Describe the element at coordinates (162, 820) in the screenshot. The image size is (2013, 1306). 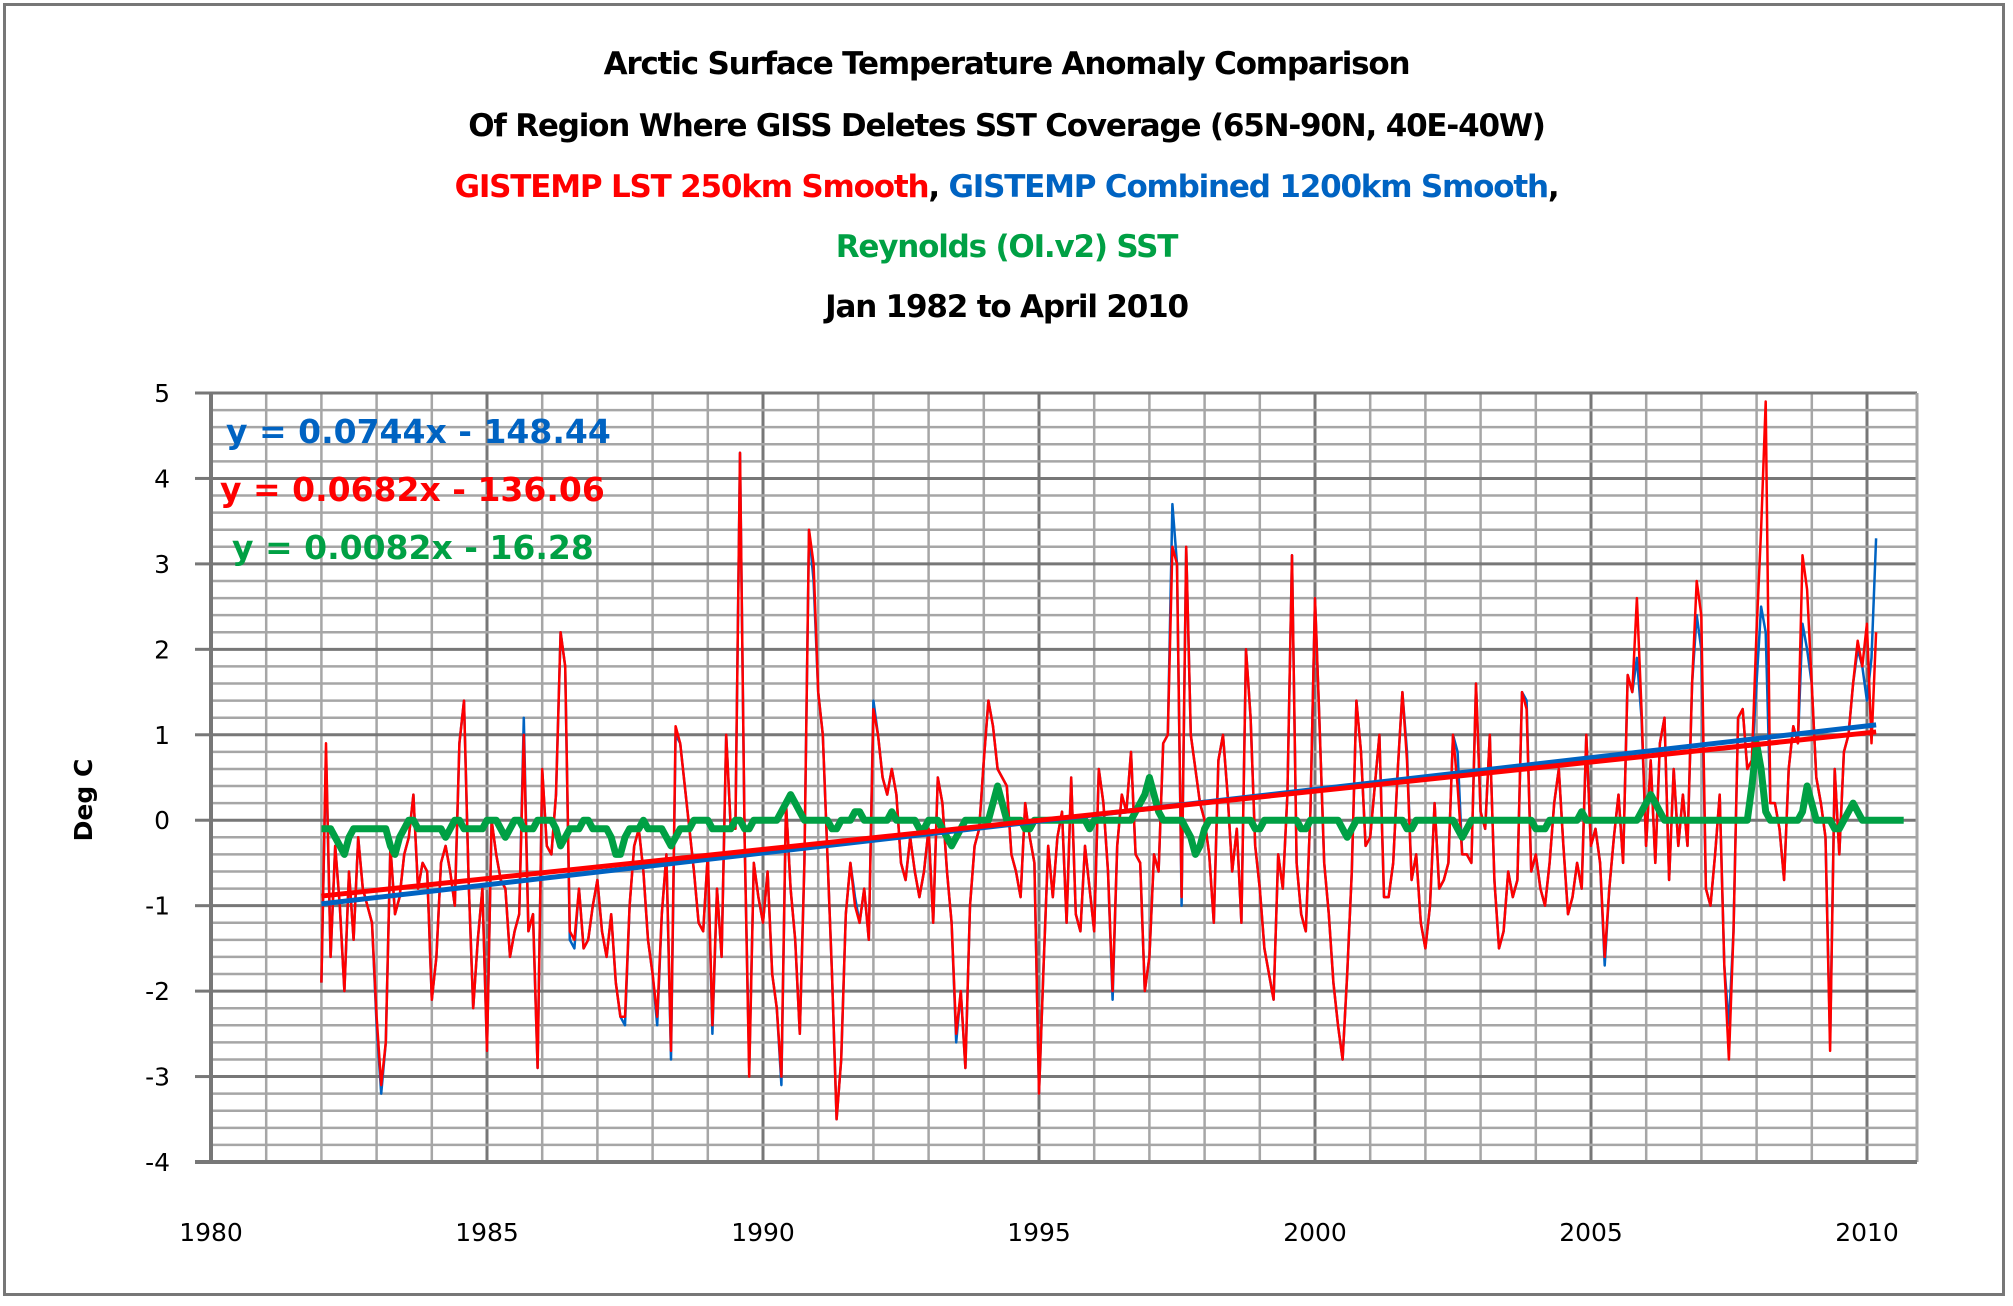
I see `y-tick-label: 0` at that location.